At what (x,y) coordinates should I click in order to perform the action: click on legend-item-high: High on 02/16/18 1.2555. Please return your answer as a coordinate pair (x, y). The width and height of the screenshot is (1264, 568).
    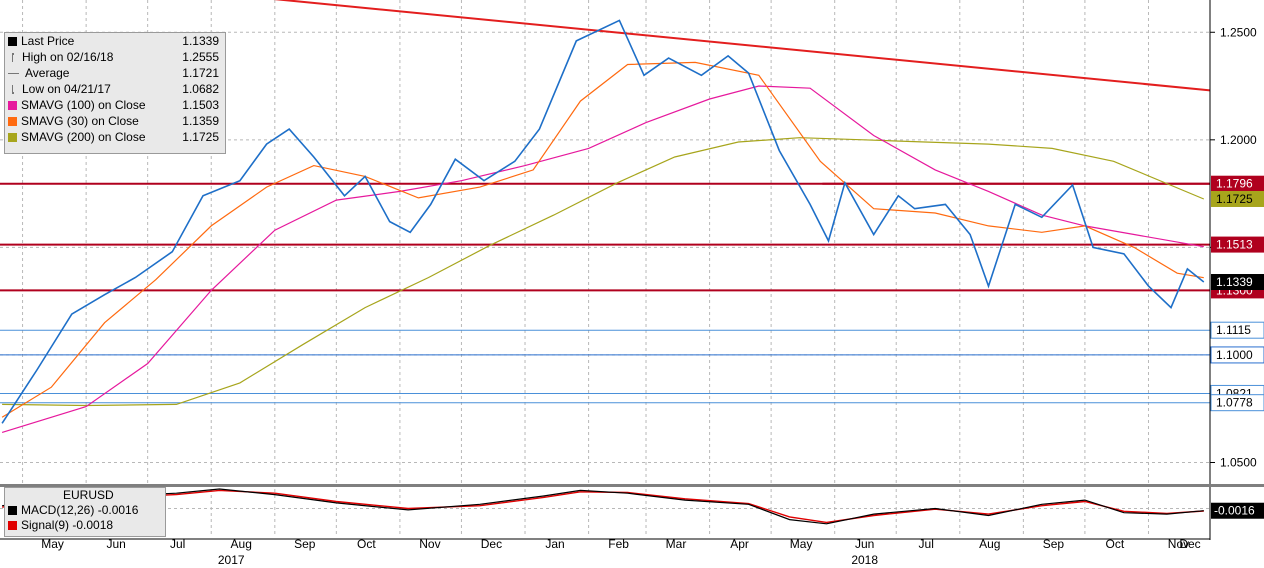
    Looking at the image, I should click on (115, 57).